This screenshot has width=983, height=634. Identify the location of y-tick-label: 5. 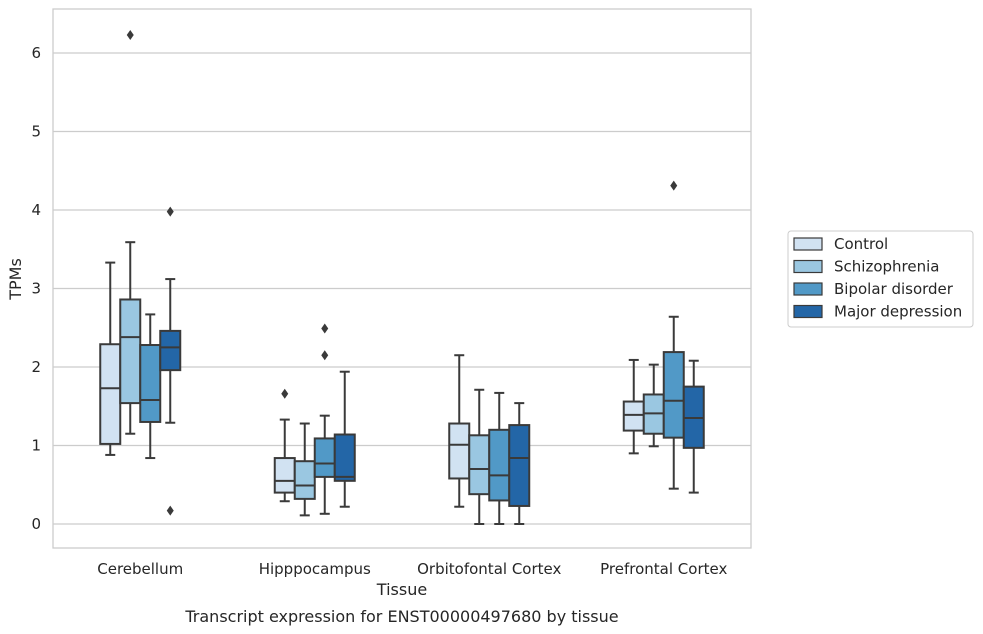
(36, 132).